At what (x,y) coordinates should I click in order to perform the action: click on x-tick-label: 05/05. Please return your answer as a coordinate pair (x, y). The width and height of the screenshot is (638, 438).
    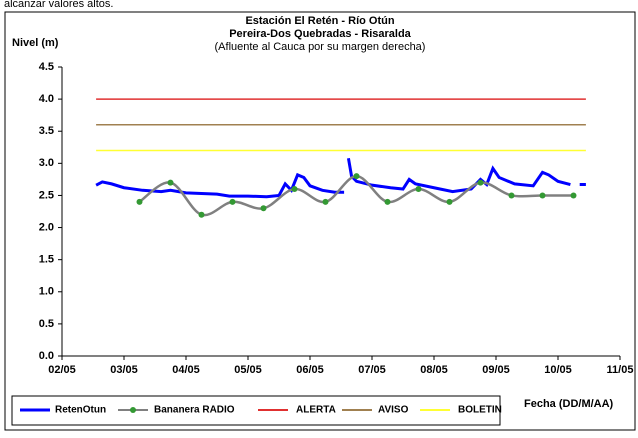
    Looking at the image, I should click on (248, 370).